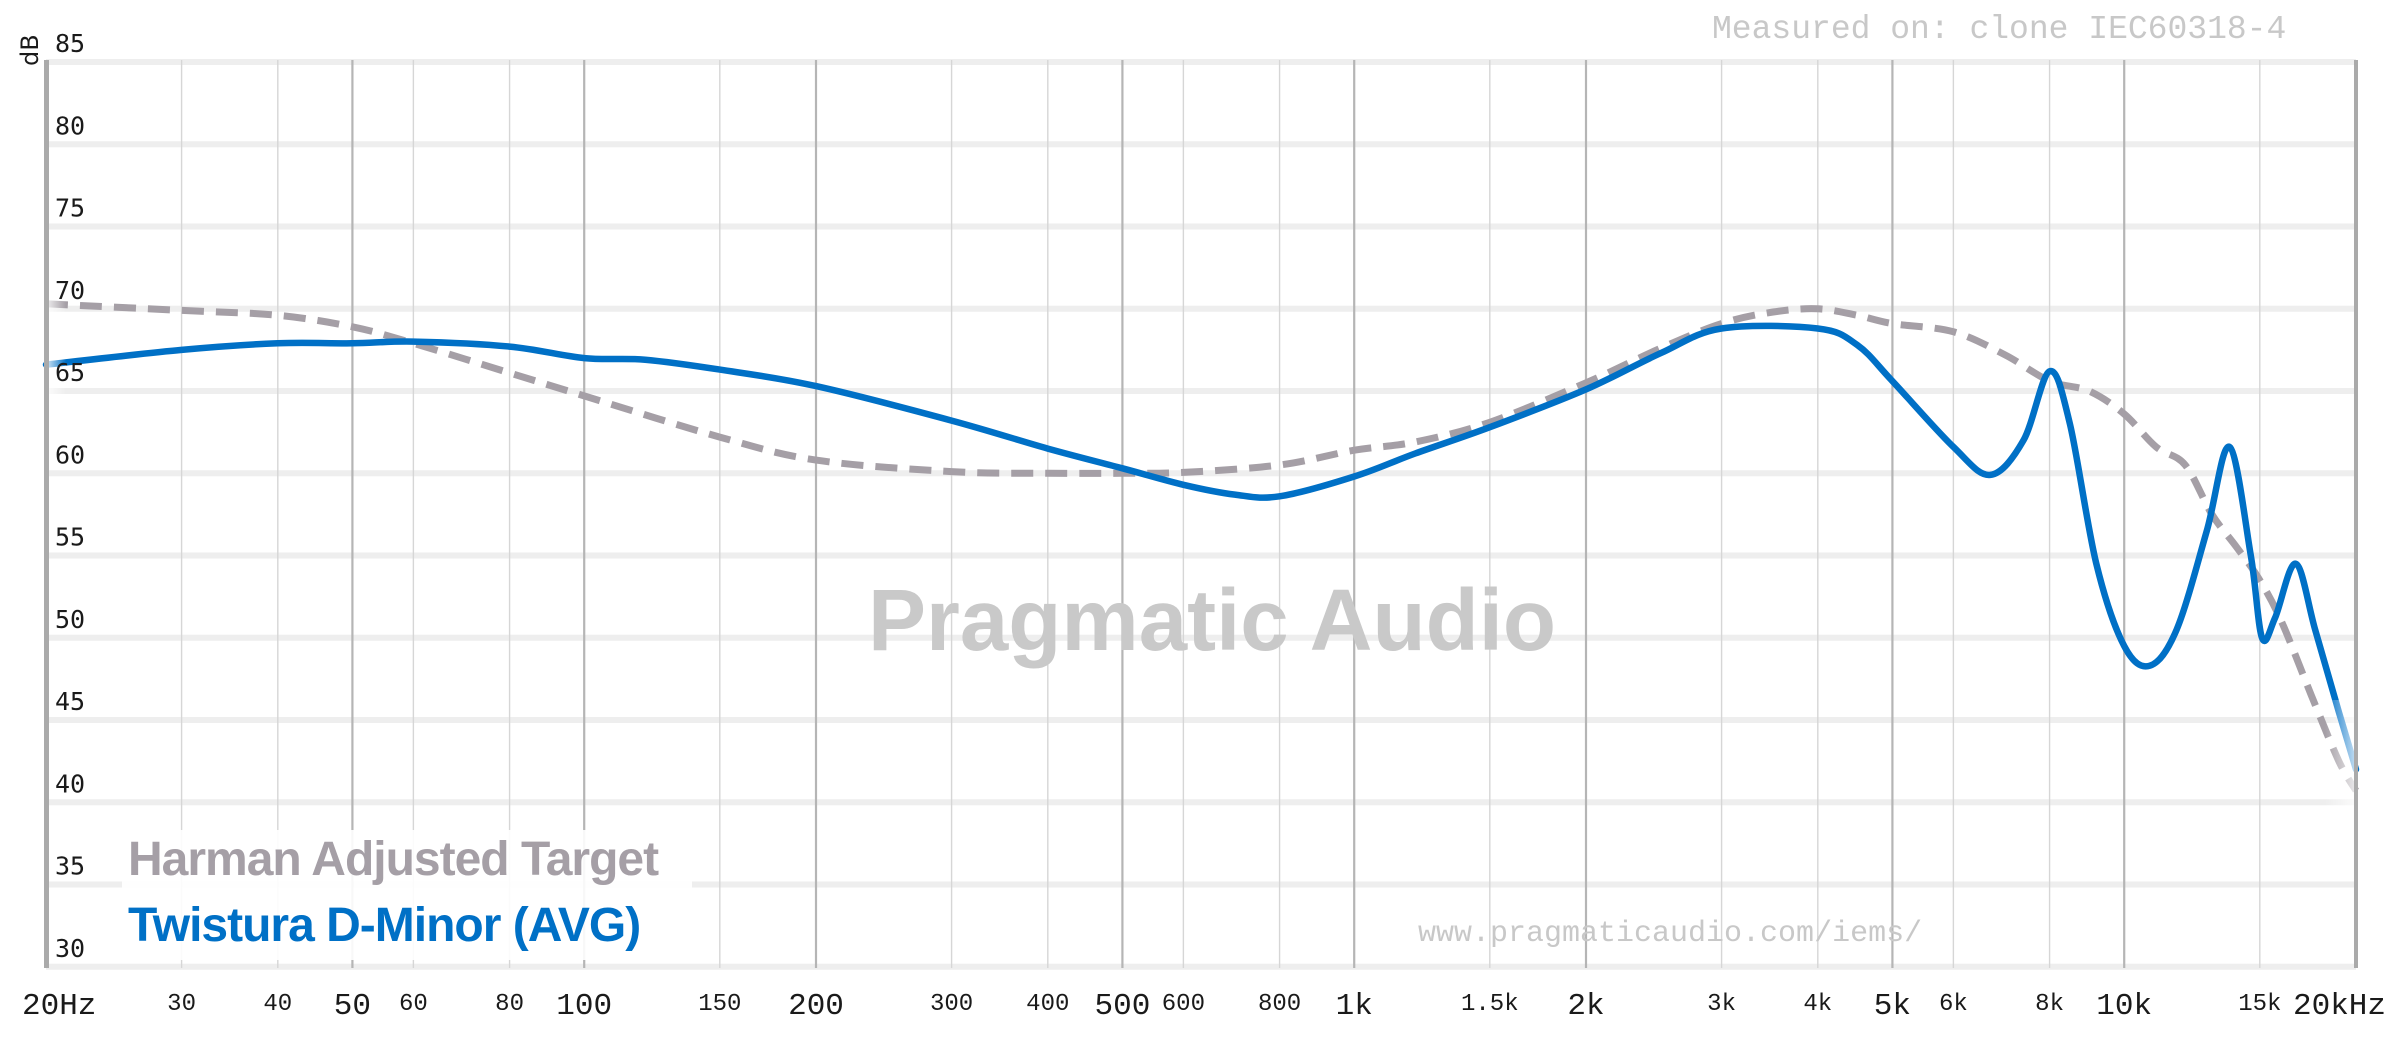 The width and height of the screenshot is (2400, 1038). What do you see at coordinates (509, 1004) in the screenshot?
I see `x-tick-label: 80` at bounding box center [509, 1004].